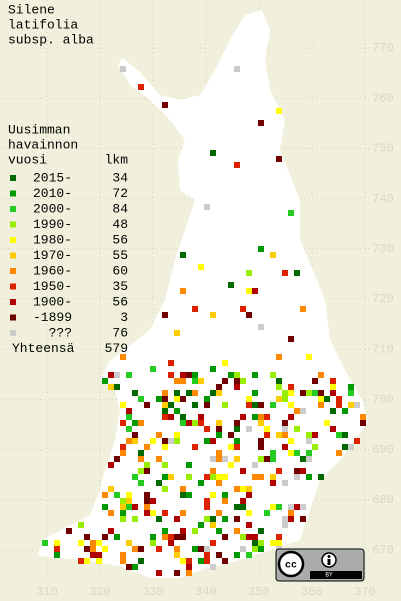  Describe the element at coordinates (329, 575) in the screenshot. I see `svg-text: BY` at that location.